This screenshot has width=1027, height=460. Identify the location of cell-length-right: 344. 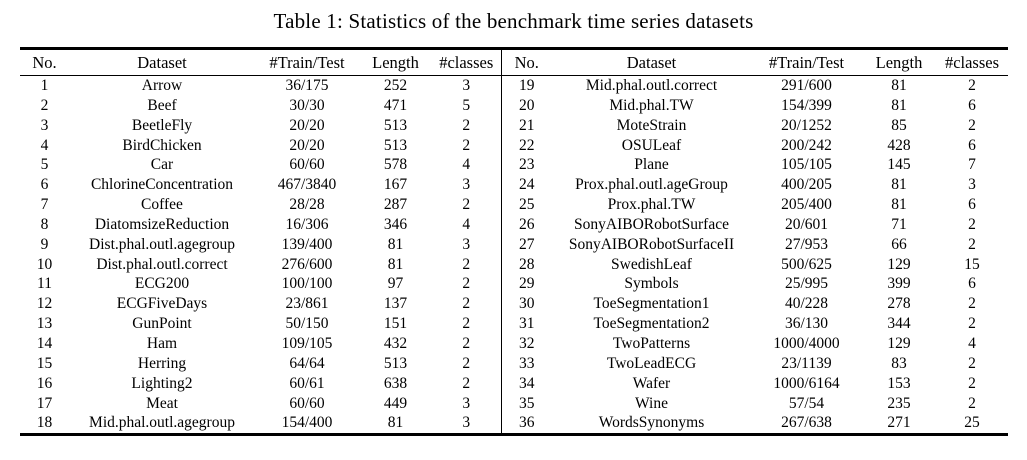
(899, 324).